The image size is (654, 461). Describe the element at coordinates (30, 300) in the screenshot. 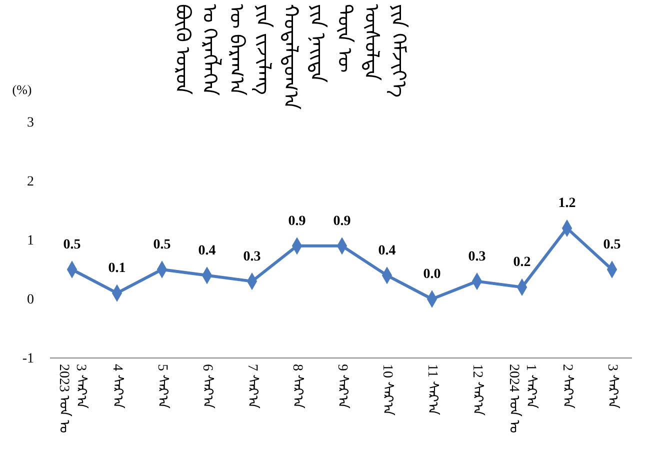

I see `y-tick-label: 0` at that location.